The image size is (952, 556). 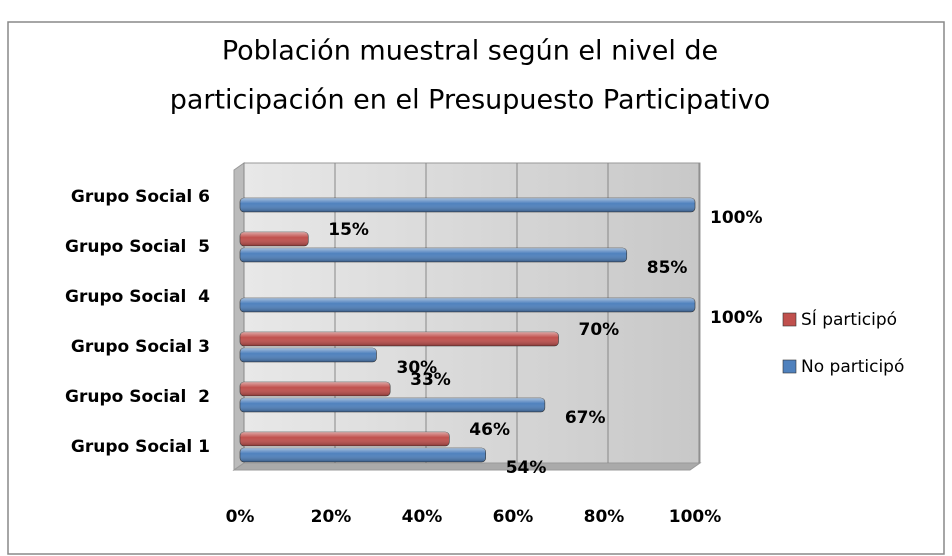 What do you see at coordinates (422, 517) in the screenshot?
I see `x-tick-label: 40%` at bounding box center [422, 517].